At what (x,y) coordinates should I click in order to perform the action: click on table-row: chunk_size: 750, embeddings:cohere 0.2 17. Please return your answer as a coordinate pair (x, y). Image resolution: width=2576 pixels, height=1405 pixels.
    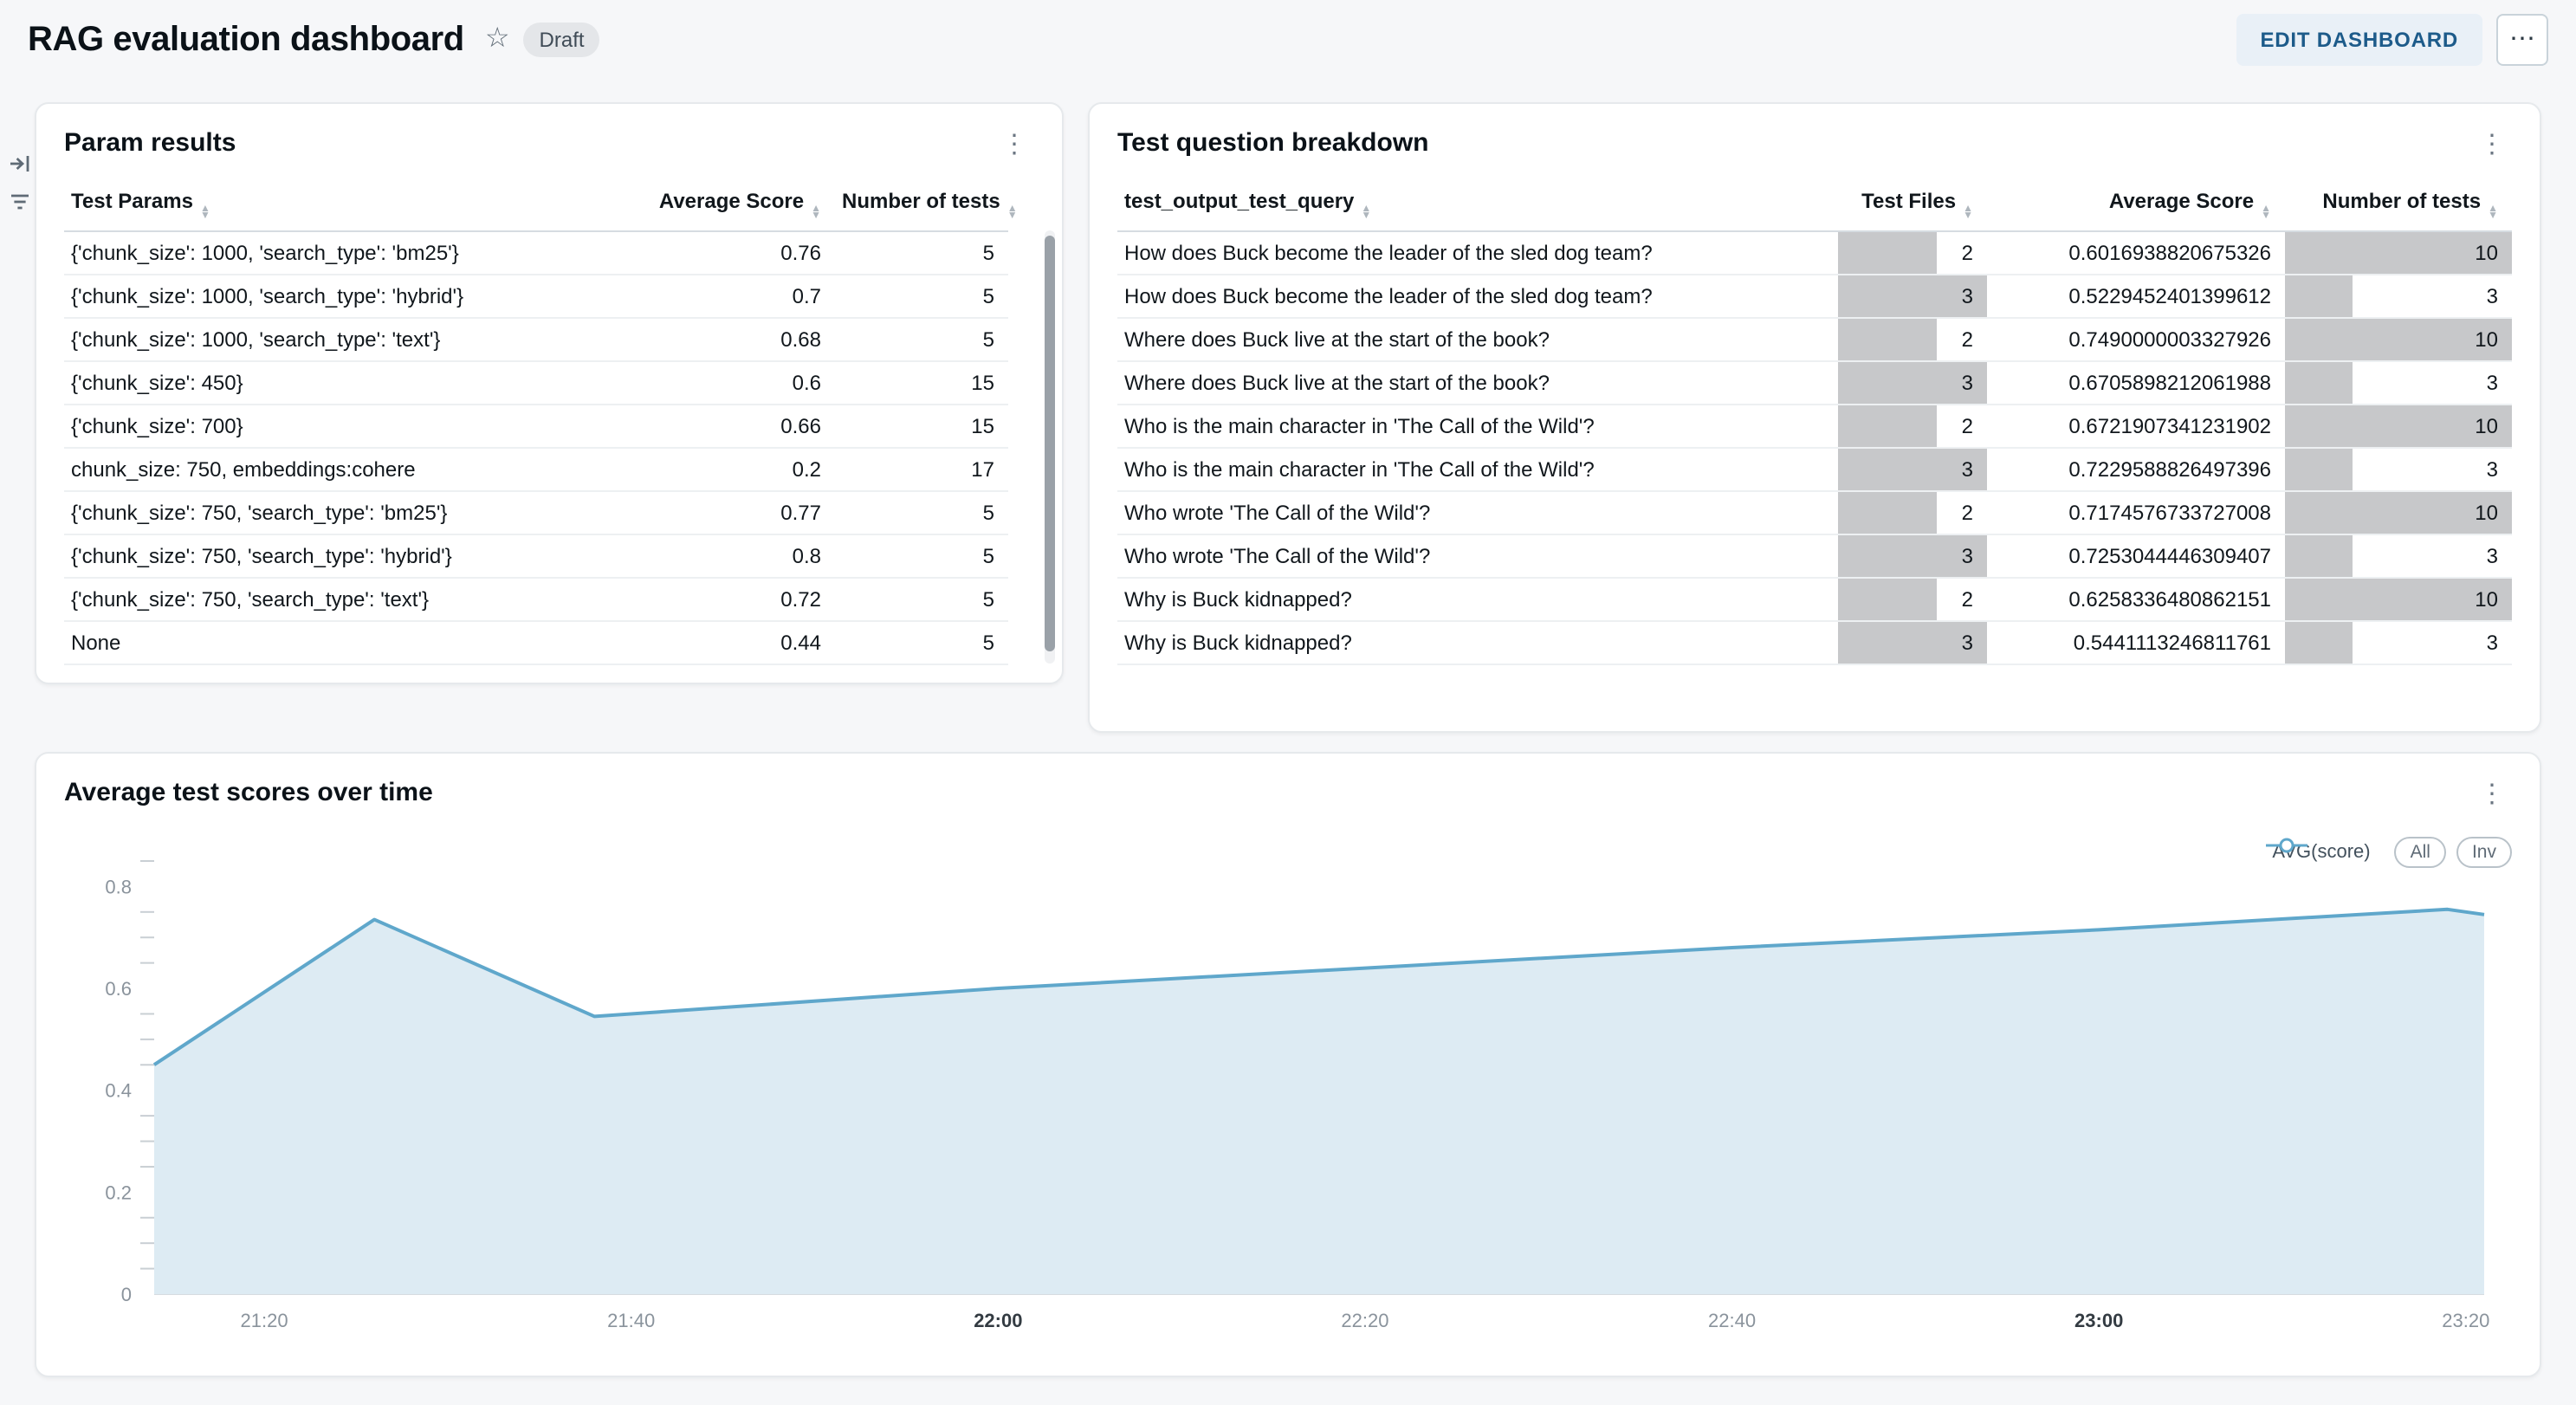
    Looking at the image, I should click on (536, 470).